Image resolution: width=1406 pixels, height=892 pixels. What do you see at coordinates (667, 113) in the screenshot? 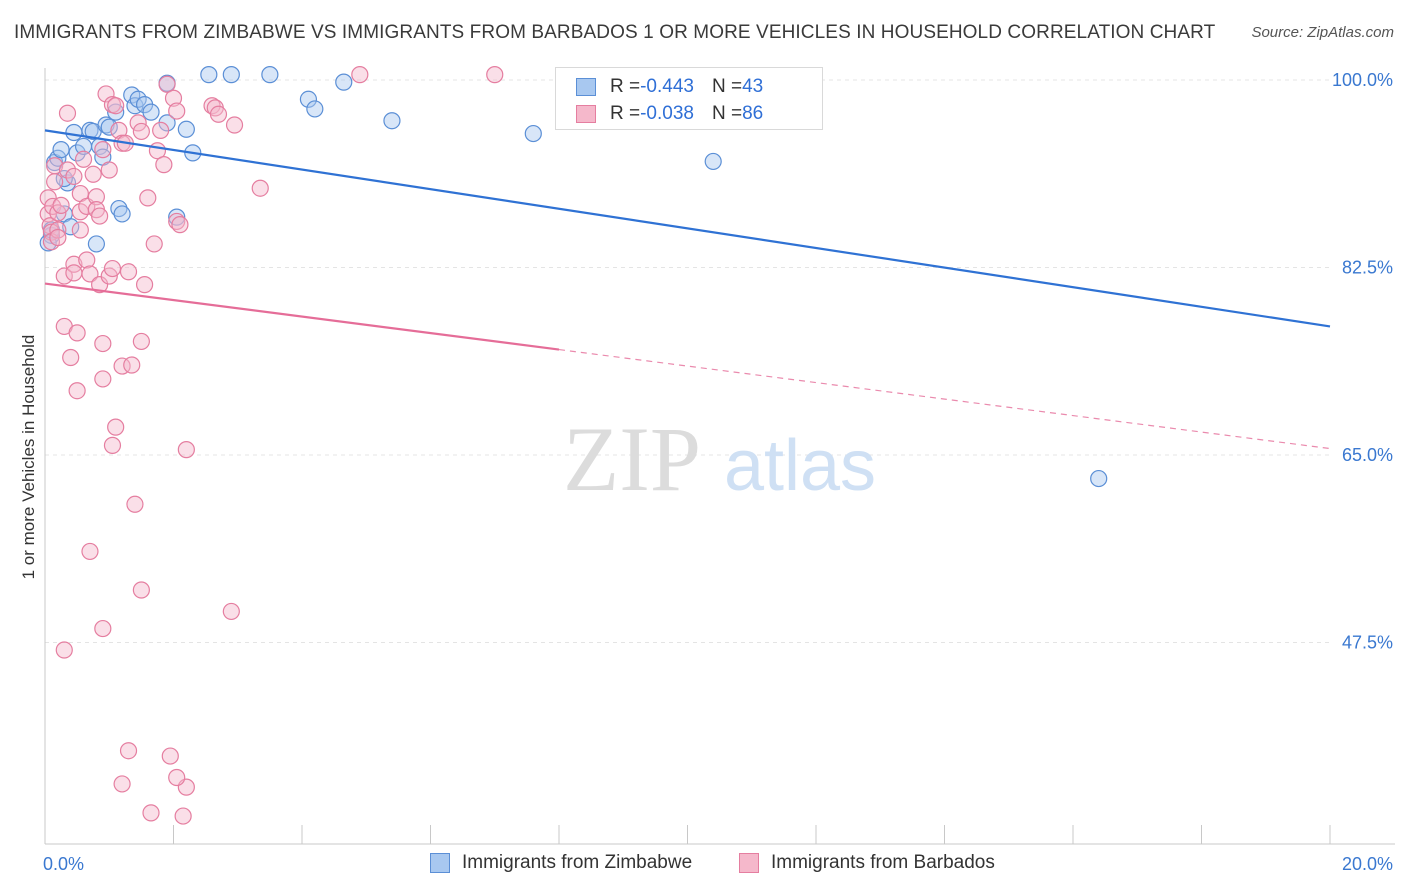
I see `legend-r-value: -0.038` at bounding box center [667, 113].